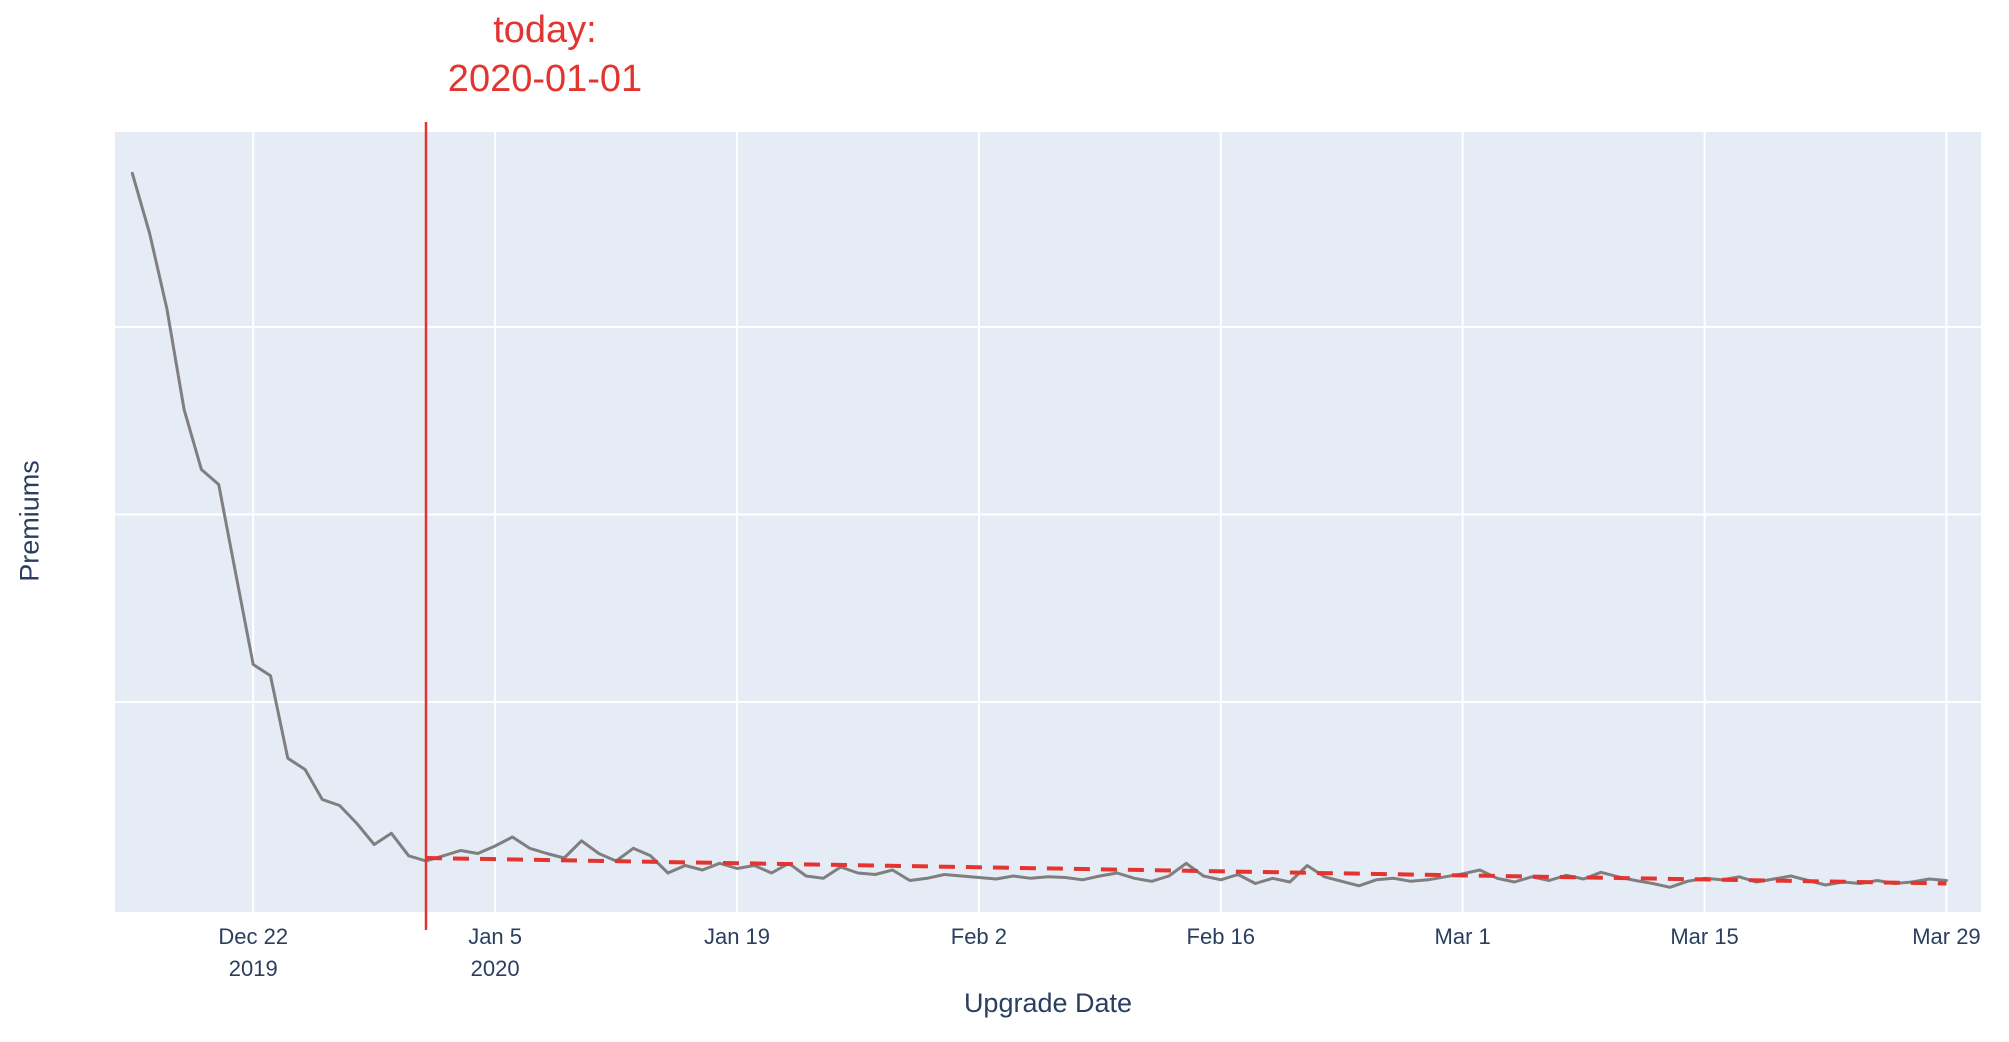 Image resolution: width=2009 pixels, height=1042 pixels. I want to click on x-tick-label: Mar 15, so click(1704, 936).